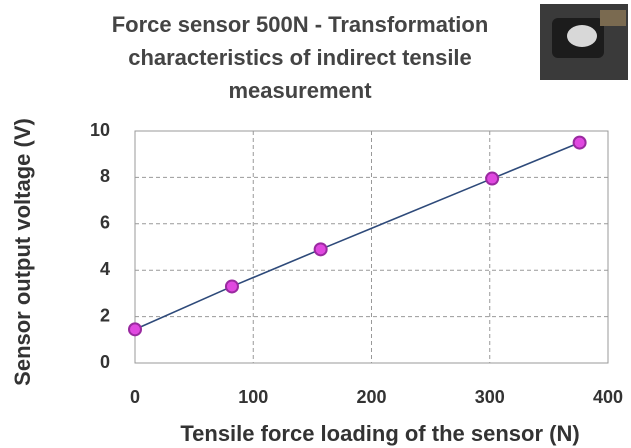 The width and height of the screenshot is (631, 448). I want to click on y-tick-label: 0, so click(105, 362).